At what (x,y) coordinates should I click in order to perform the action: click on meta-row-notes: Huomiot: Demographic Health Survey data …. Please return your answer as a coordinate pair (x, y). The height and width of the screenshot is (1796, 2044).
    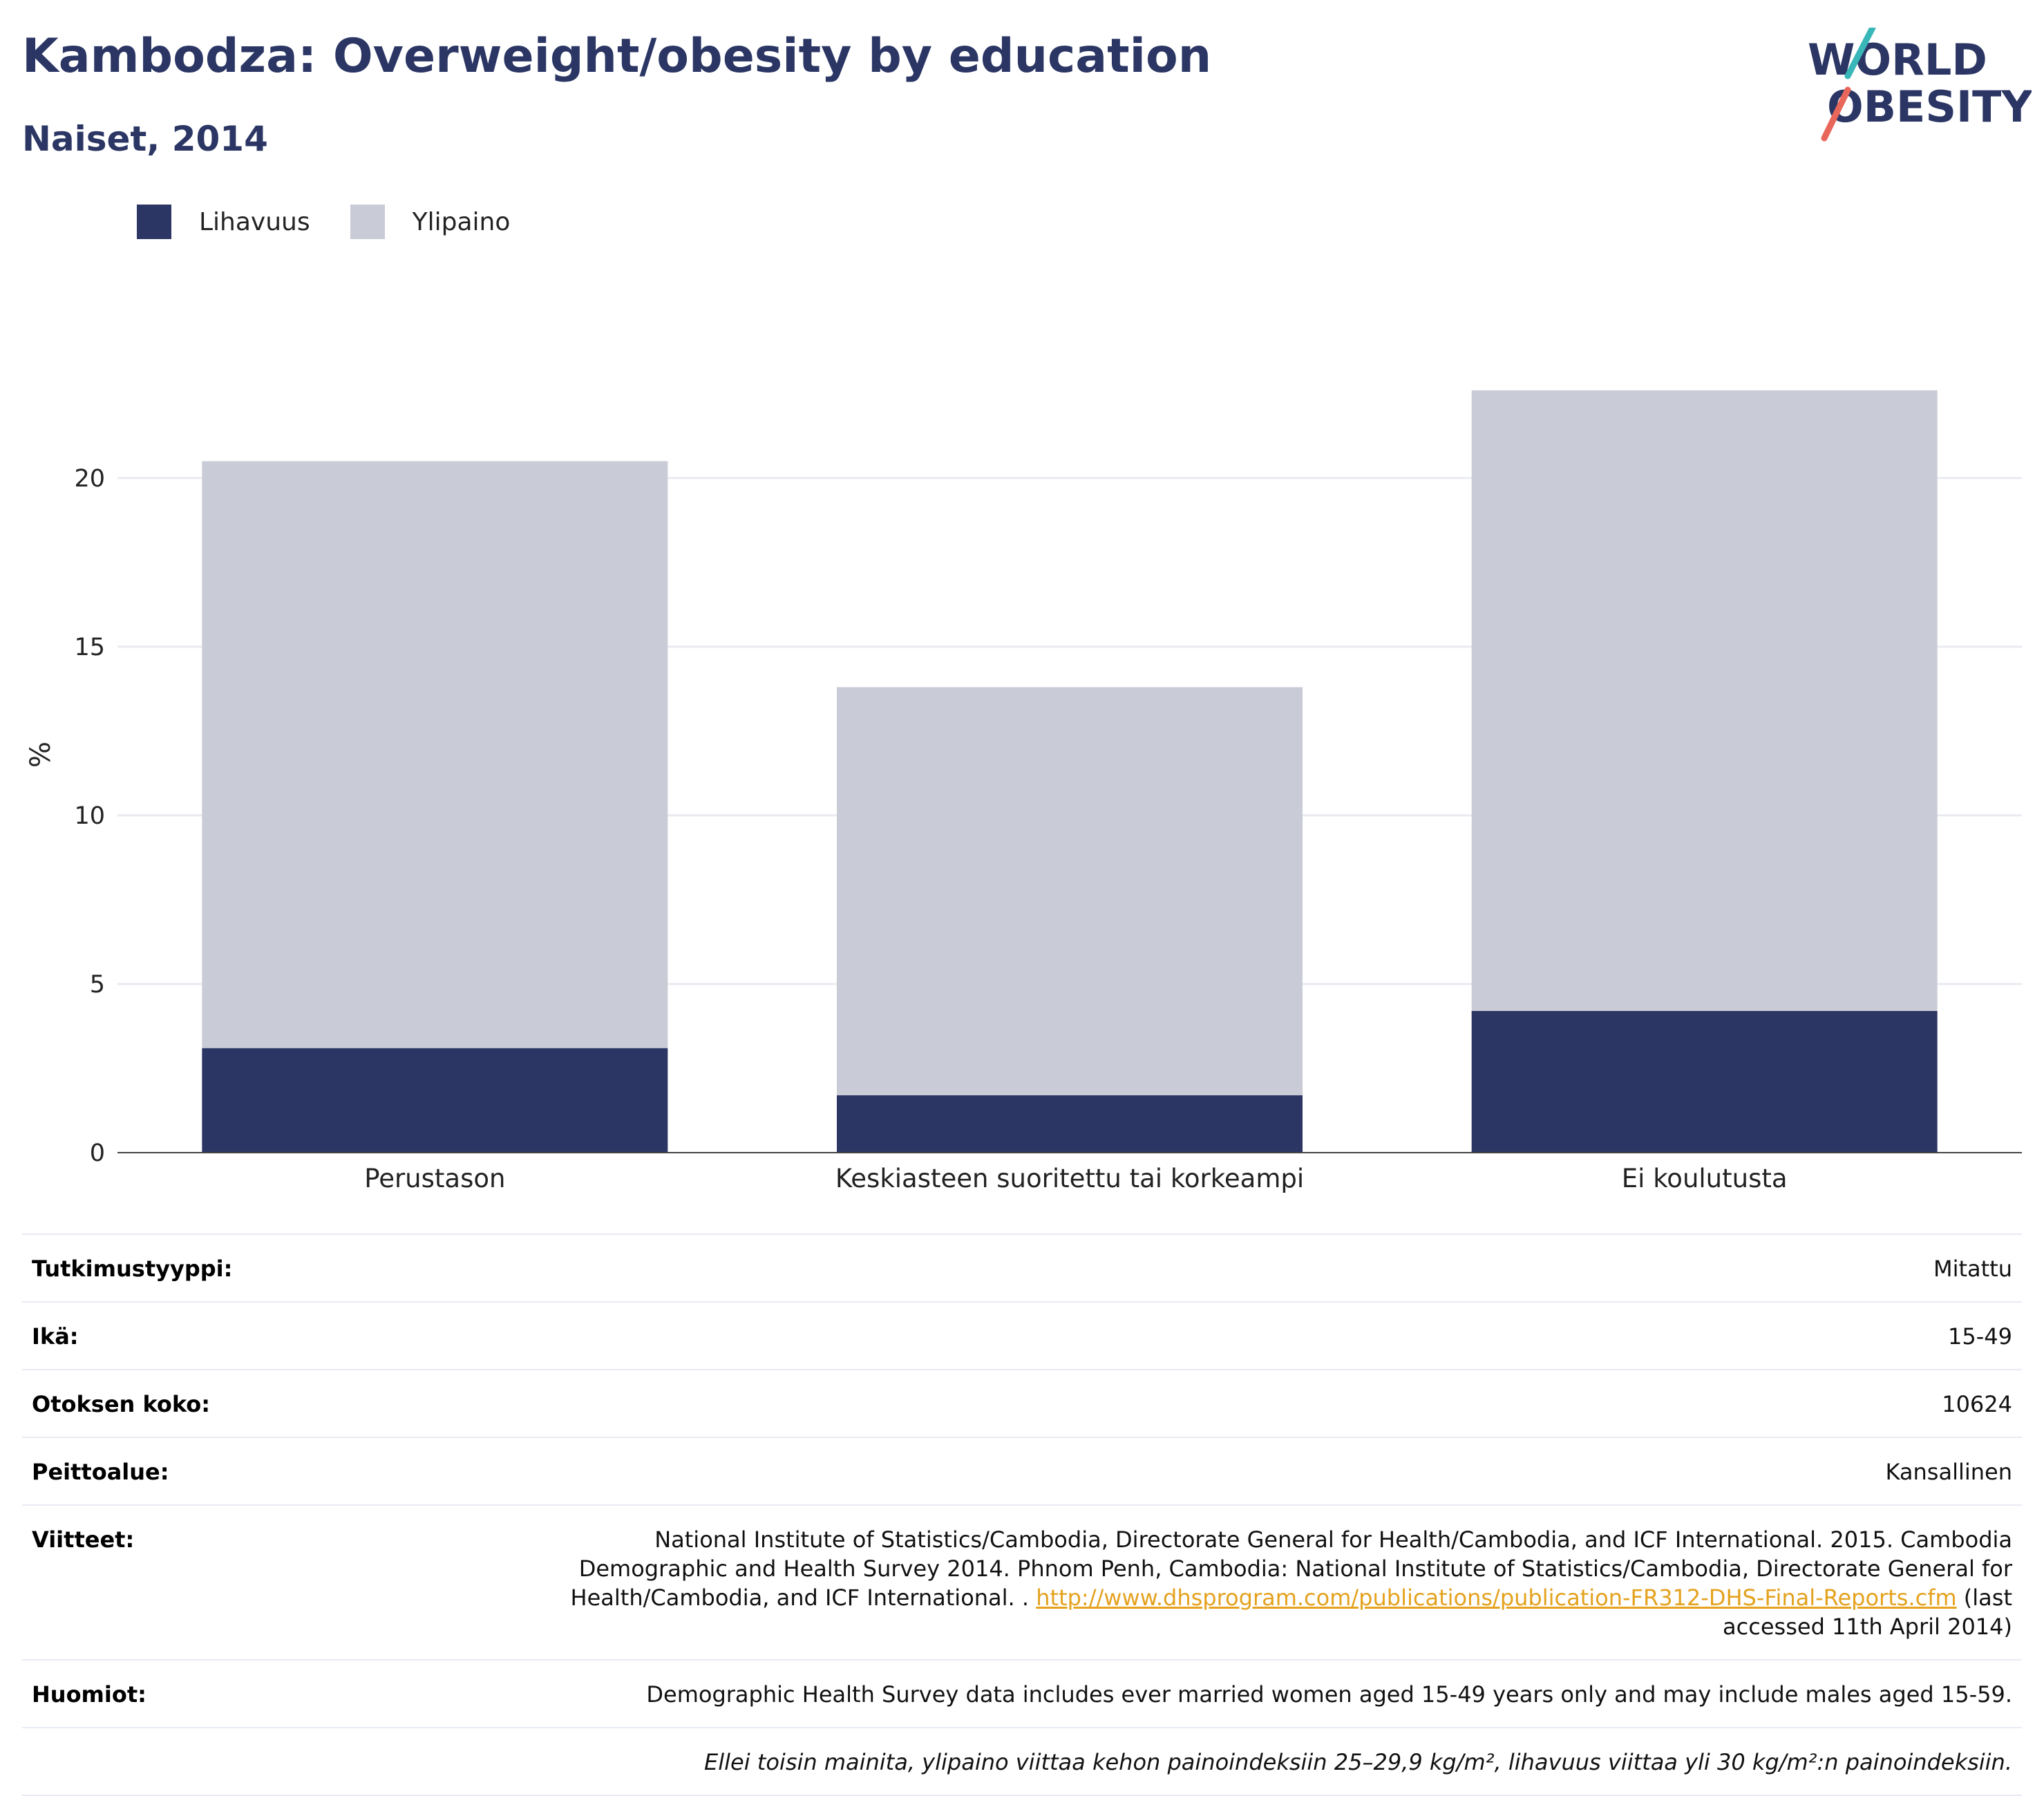
    Looking at the image, I should click on (1022, 1693).